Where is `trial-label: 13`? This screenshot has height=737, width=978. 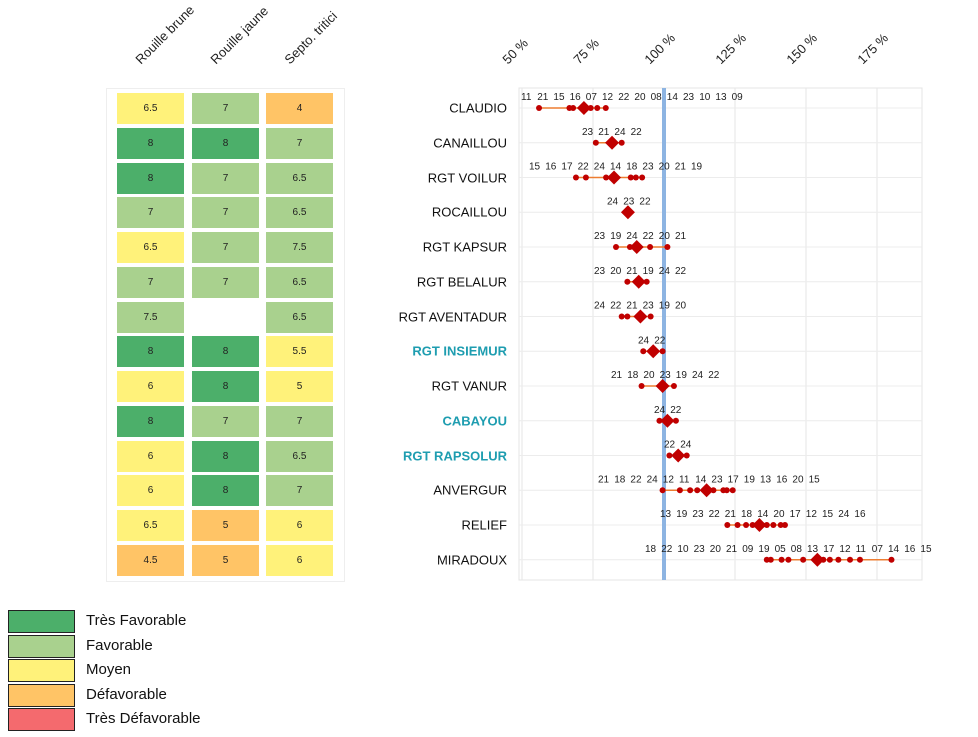 trial-label: 13 is located at coordinates (766, 479).